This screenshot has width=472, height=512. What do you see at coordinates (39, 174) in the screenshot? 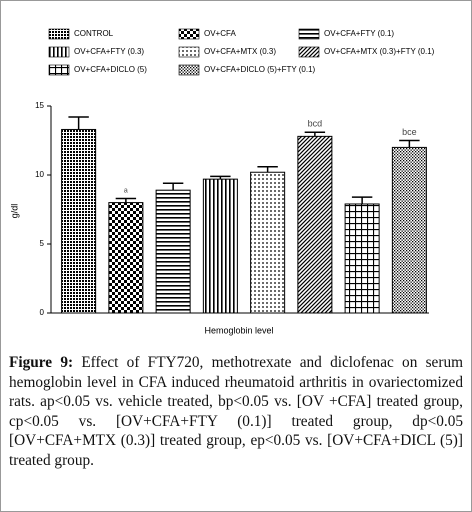
I see `y-tick-label: 10` at bounding box center [39, 174].